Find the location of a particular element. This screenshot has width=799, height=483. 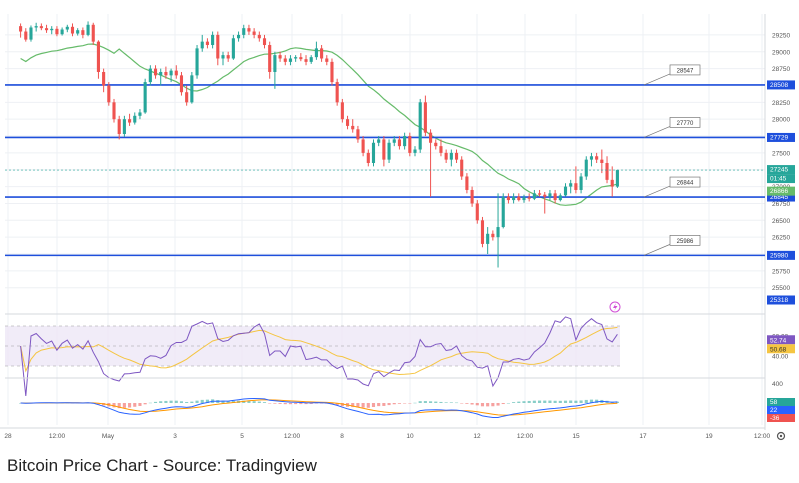

level-axis-badge-2: 26845 is located at coordinates (779, 197).